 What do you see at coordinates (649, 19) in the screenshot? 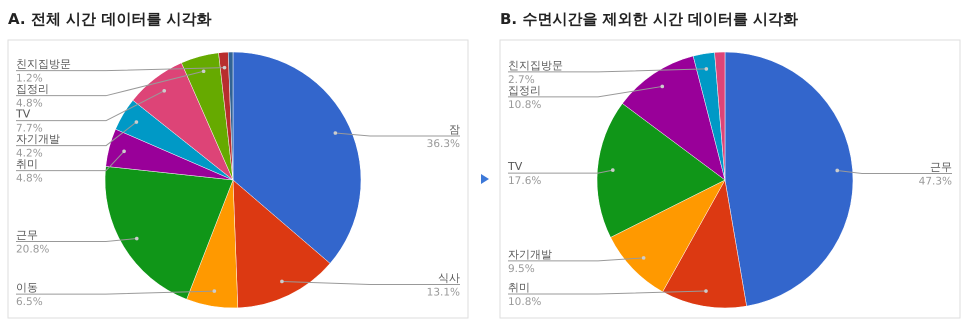
I see `chart-title: B. 수면시간을 제외한 시간 데이터를 시각화` at bounding box center [649, 19].